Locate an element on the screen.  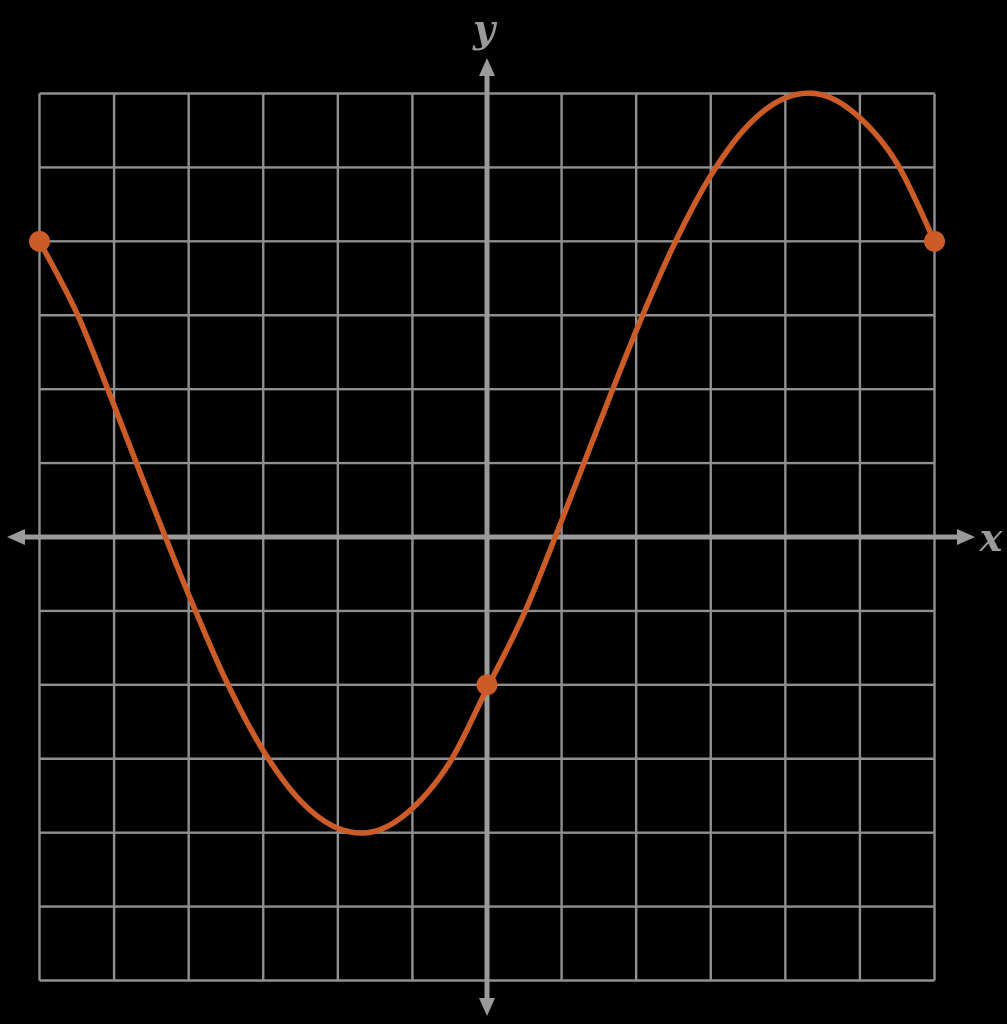
x-axis-label: x is located at coordinates (991, 537).